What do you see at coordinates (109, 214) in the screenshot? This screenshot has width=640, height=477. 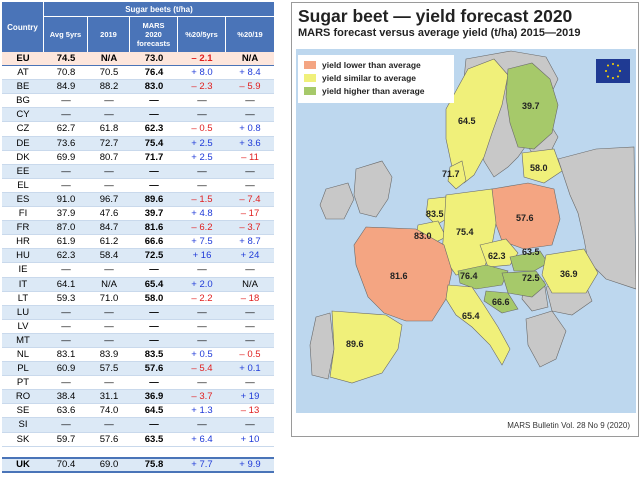 I see `cell-y2019: 47.6` at bounding box center [109, 214].